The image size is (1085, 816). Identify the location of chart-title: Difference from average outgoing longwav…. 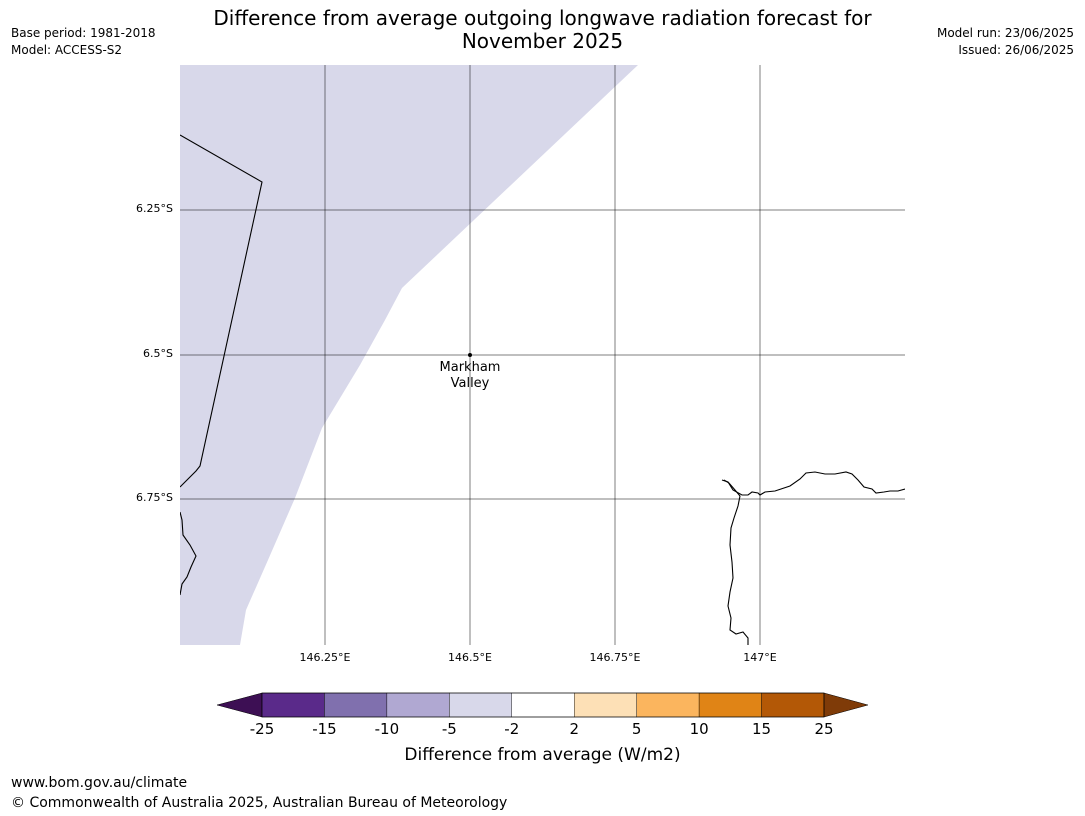
(542, 30).